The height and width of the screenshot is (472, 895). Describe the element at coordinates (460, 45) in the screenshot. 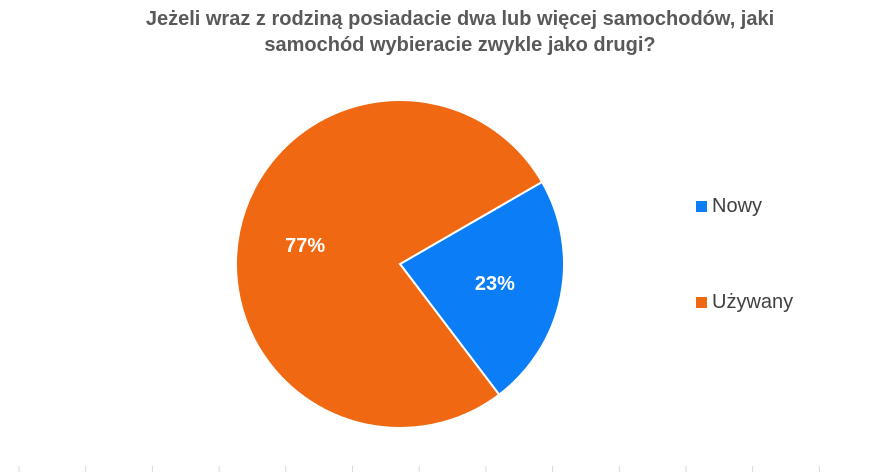

I see `chart-title-line-2: samochód wybieracie zwykle jako drugi?` at that location.